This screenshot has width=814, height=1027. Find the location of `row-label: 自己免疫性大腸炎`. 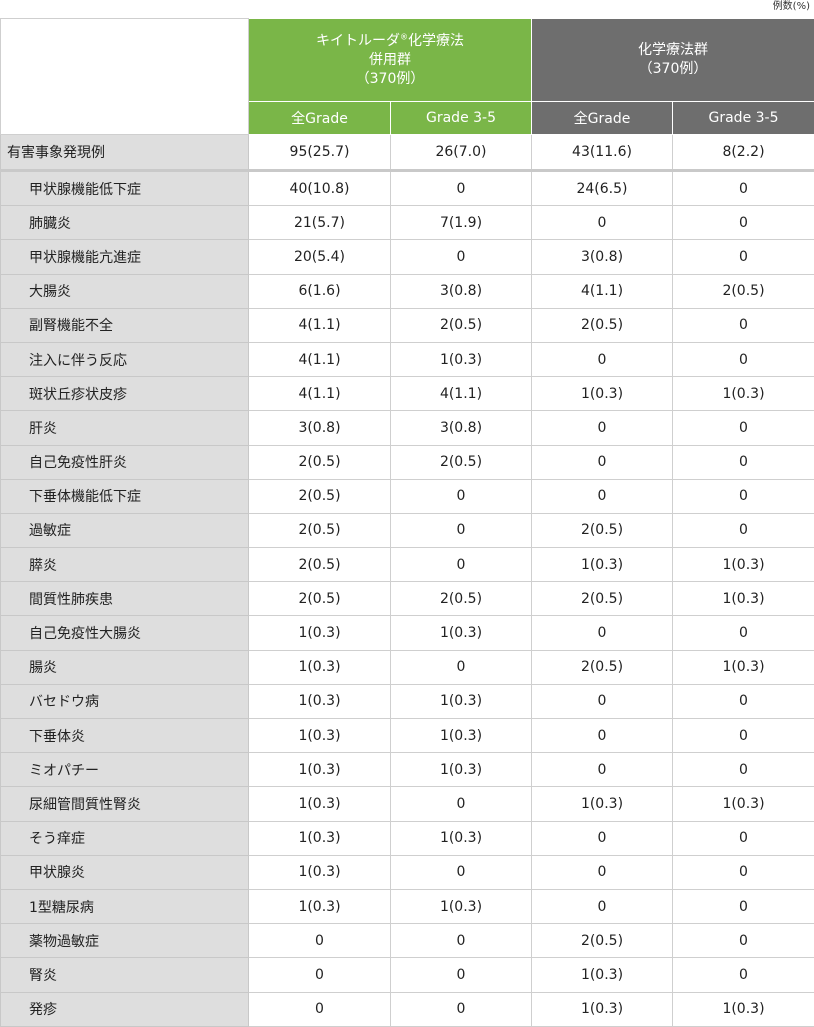

row-label: 自己免疫性大腸炎 is located at coordinates (125, 633).